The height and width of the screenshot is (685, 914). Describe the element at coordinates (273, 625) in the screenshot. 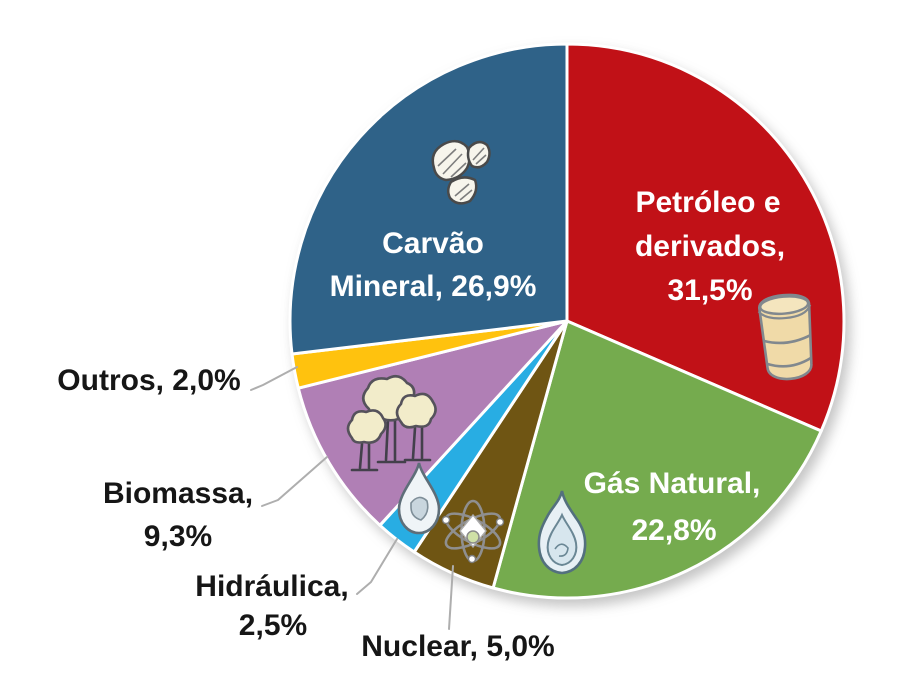

I see `label-hidraulica-value: 2,5%` at that location.